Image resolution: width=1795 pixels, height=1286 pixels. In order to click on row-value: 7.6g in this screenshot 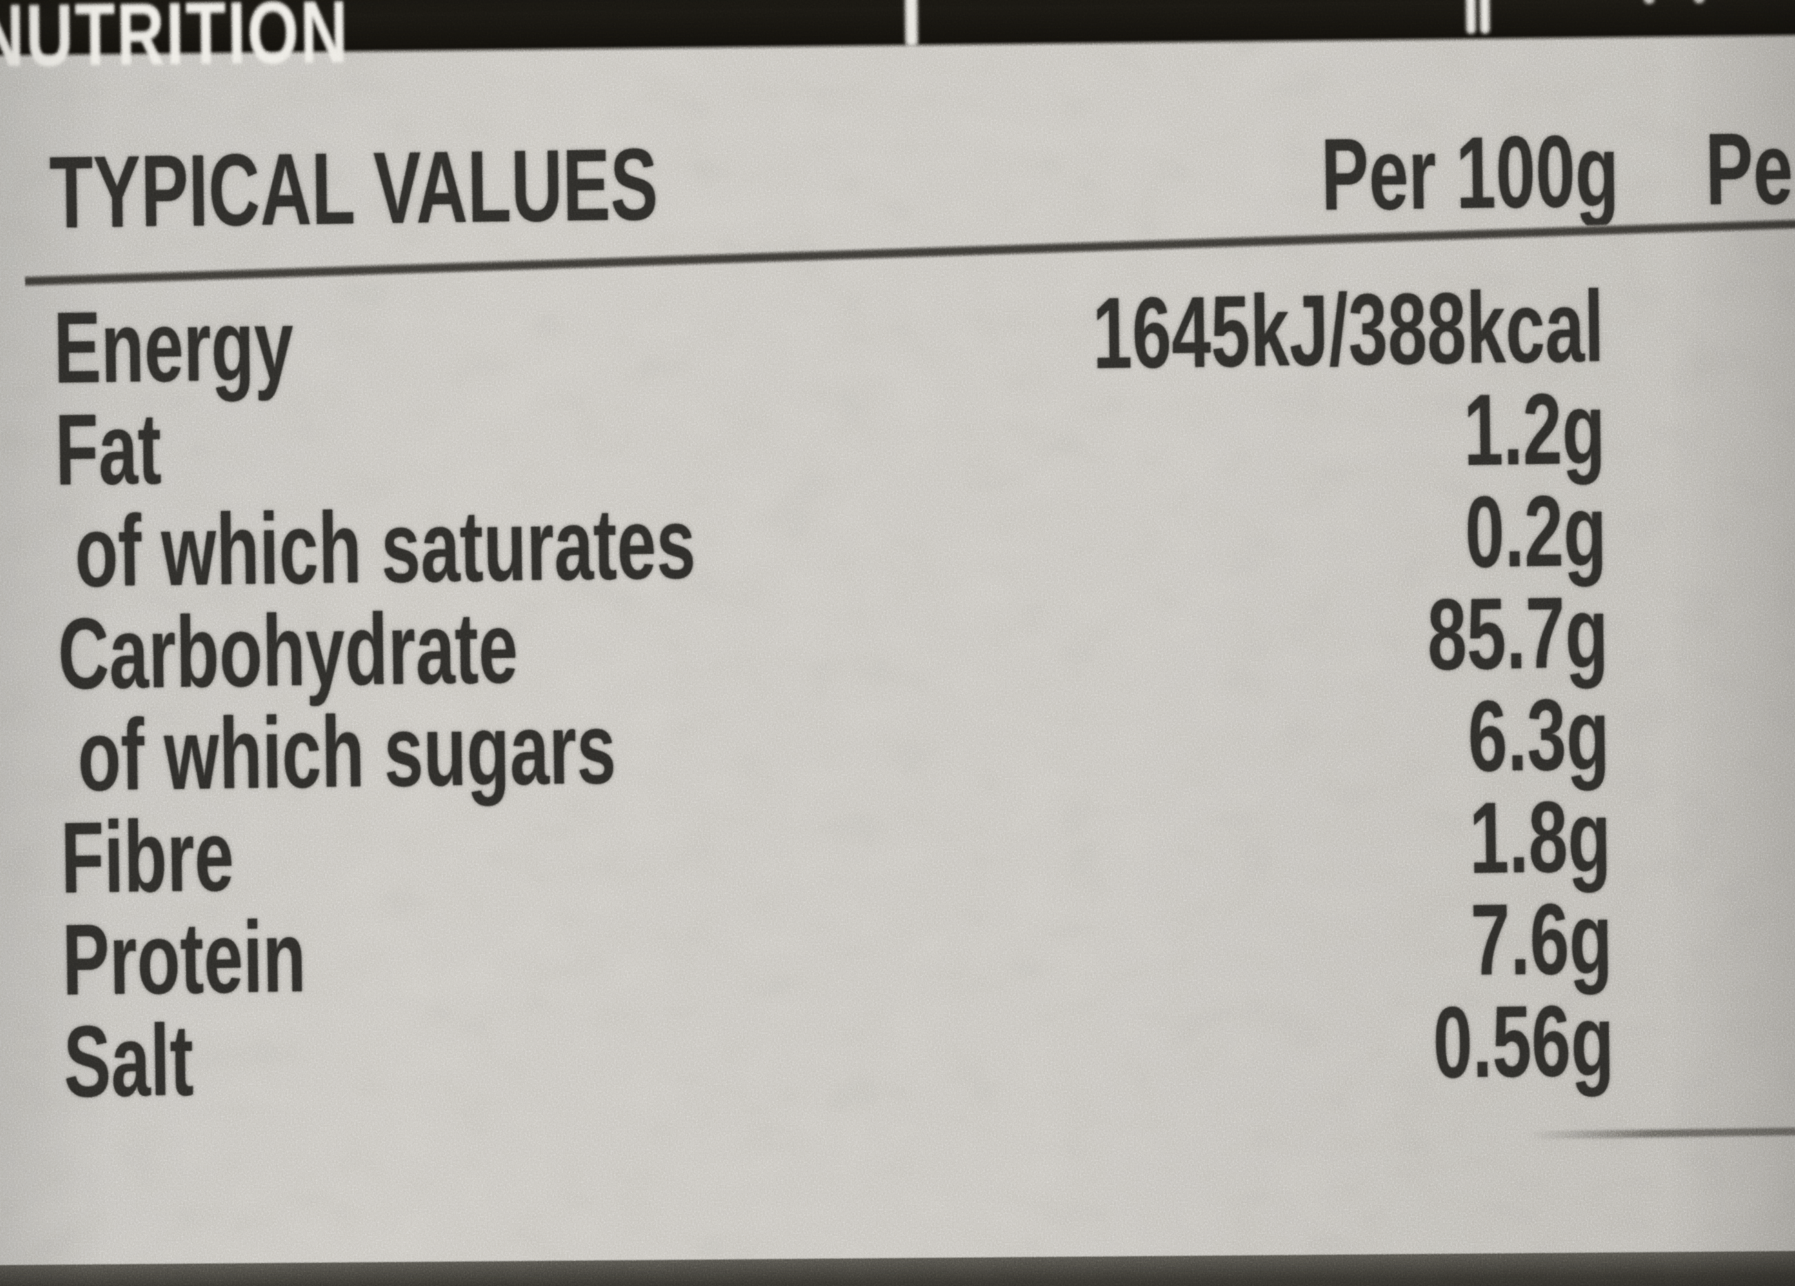, I will do `click(1541, 940)`.